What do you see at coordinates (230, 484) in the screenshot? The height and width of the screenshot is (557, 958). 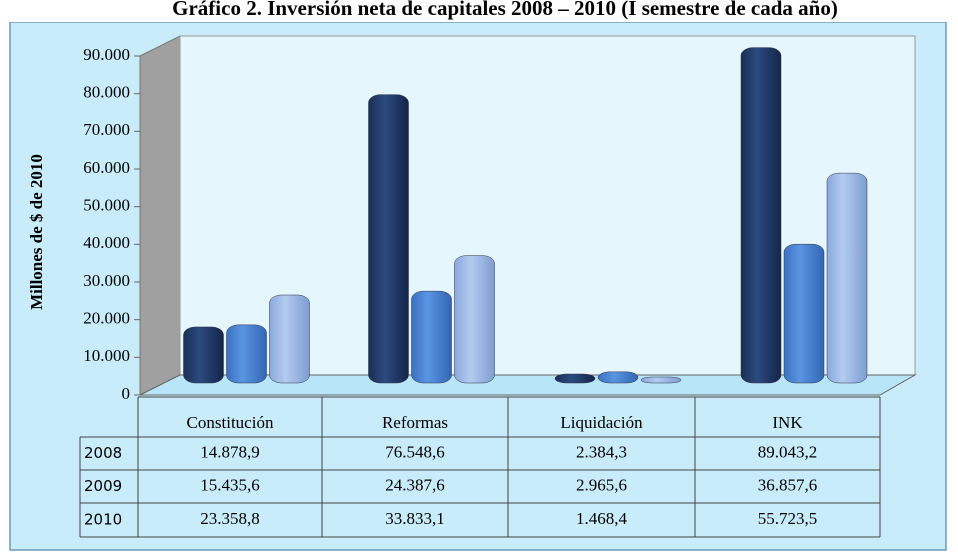 I see `table-cell: 15.435,6` at bounding box center [230, 484].